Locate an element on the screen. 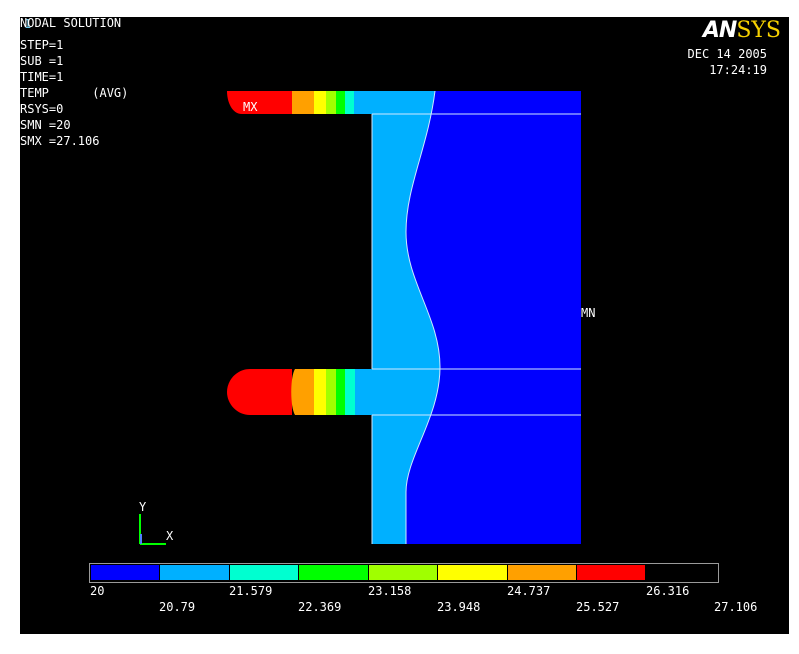  upper-fin-band-yellow is located at coordinates (320, 102).